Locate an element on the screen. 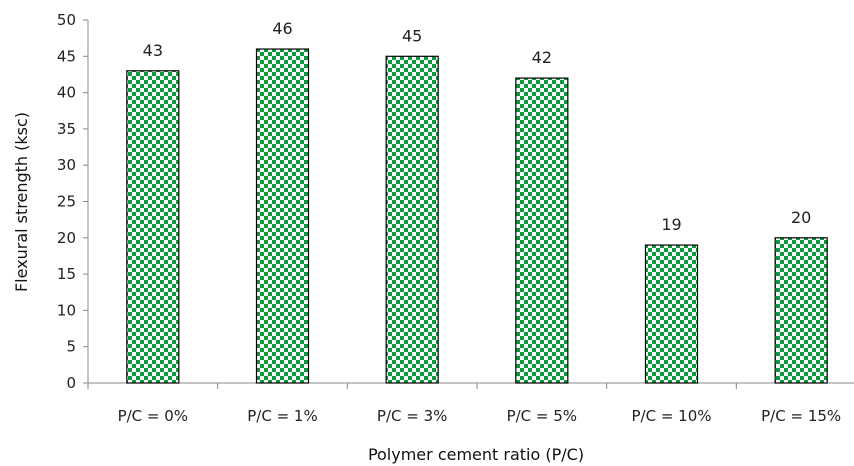  bar-value-label: 43 is located at coordinates (153, 50).